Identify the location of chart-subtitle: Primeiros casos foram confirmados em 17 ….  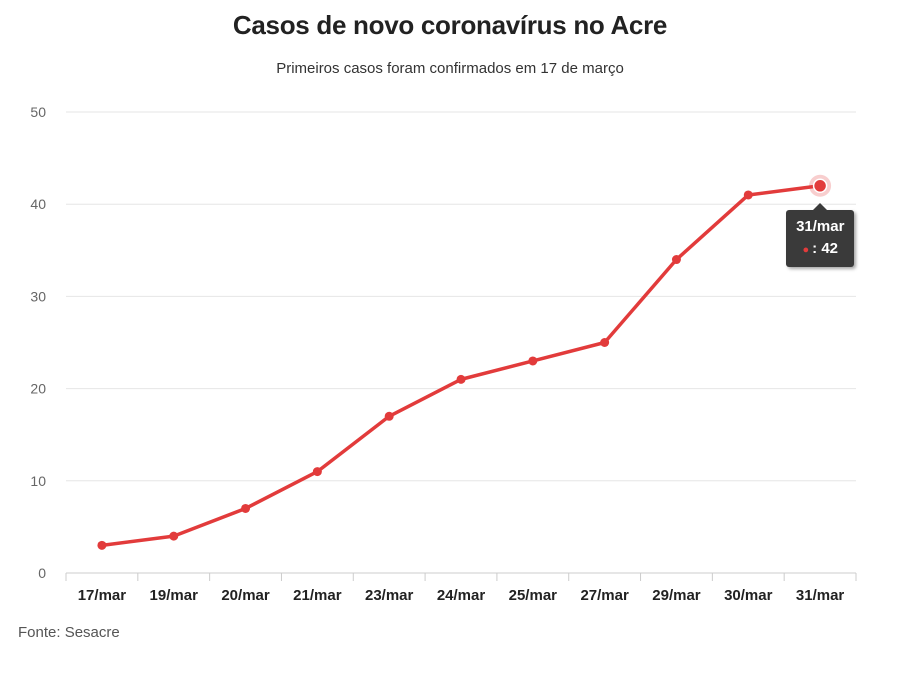
(450, 68).